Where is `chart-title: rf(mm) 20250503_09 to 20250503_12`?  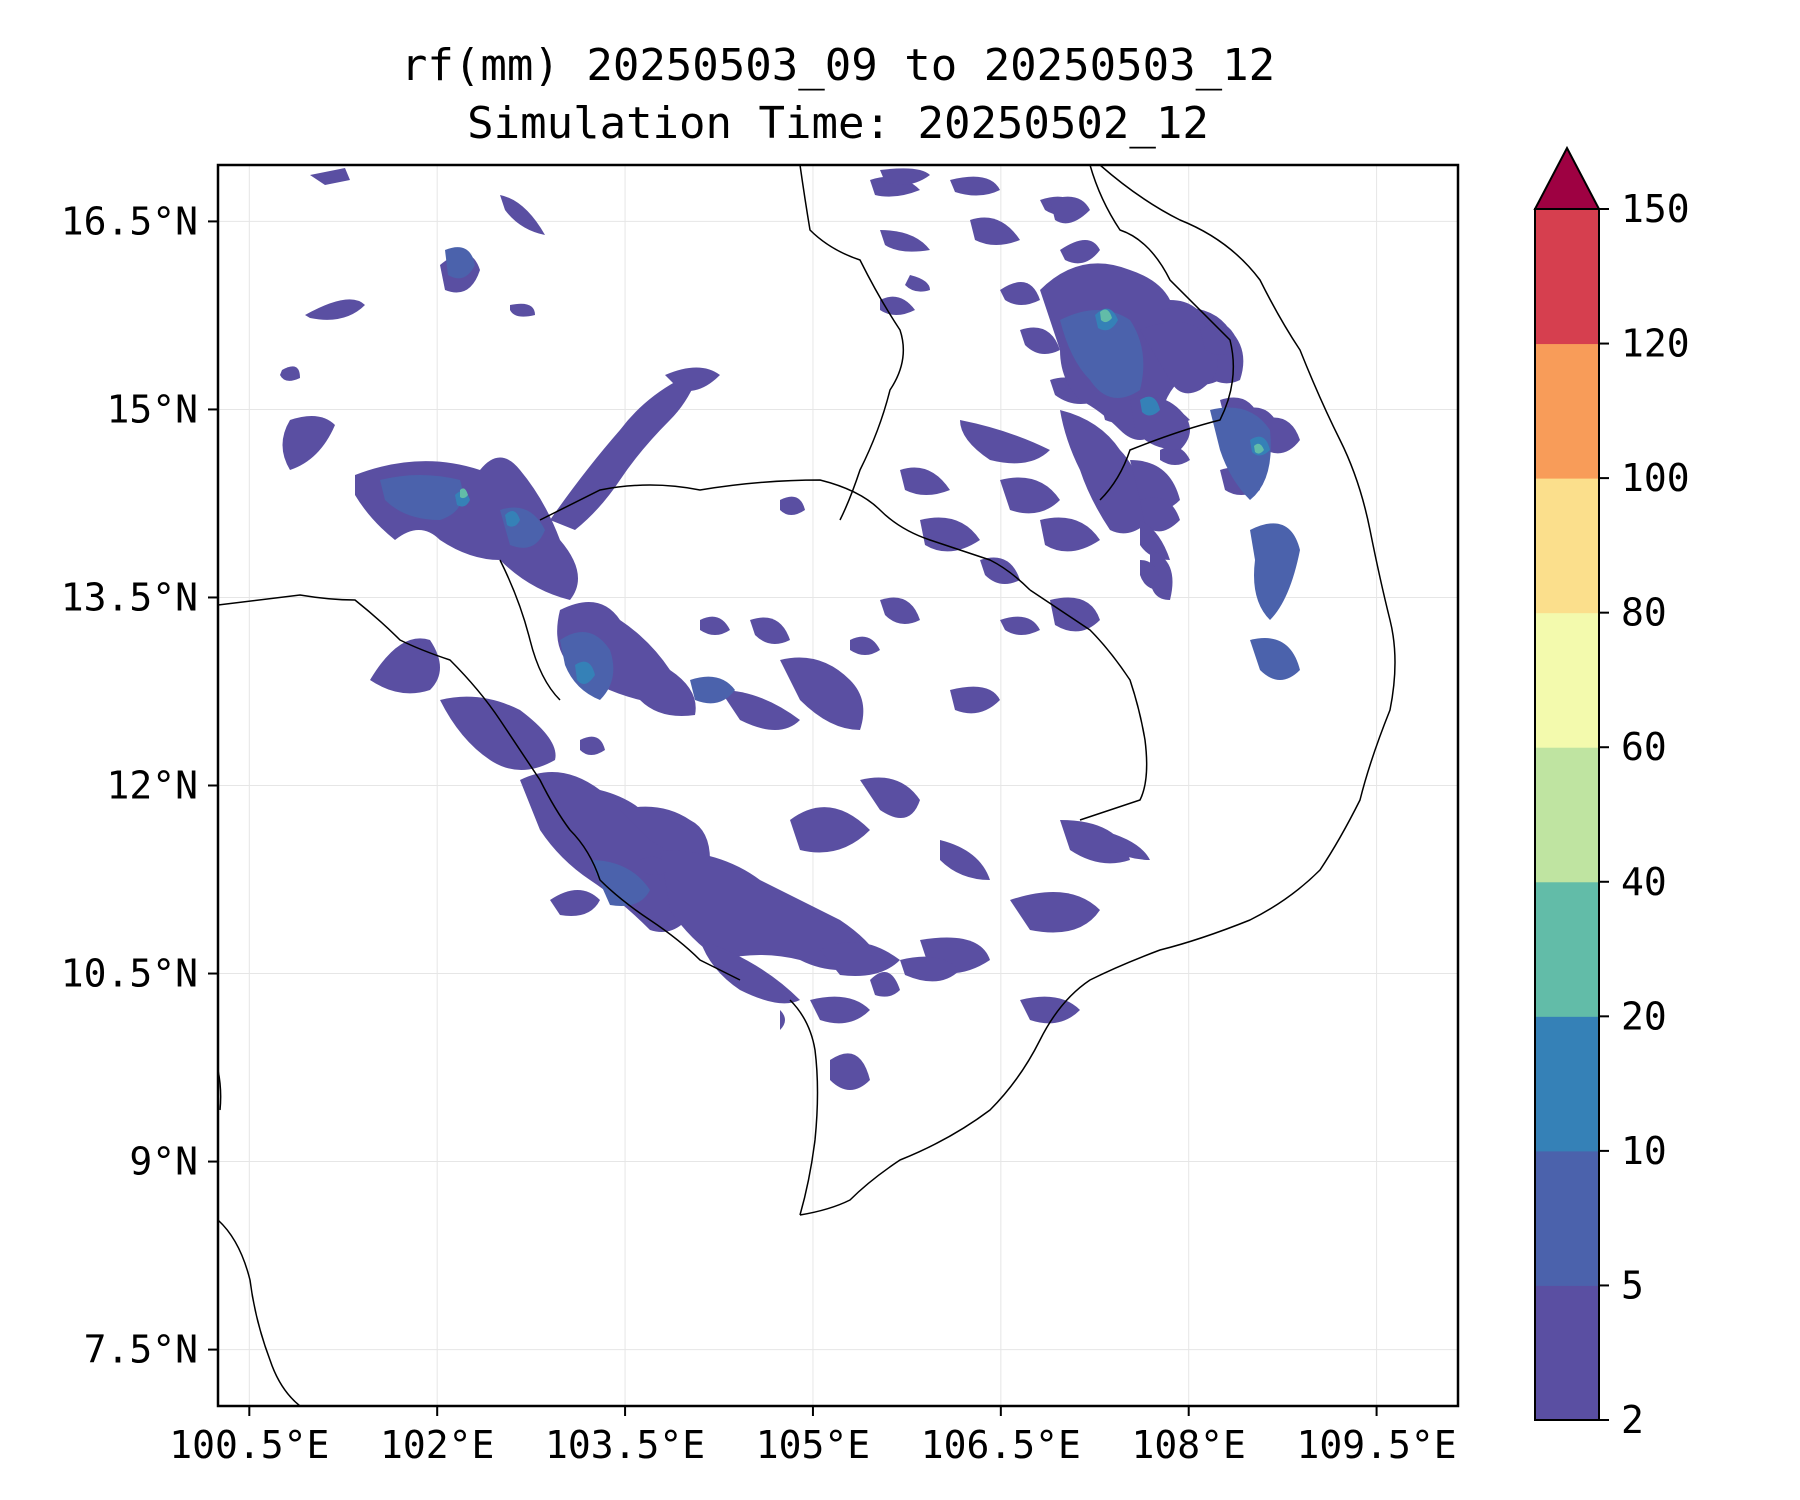
chart-title: rf(mm) 20250503_09 to 20250503_12 is located at coordinates (838, 65).